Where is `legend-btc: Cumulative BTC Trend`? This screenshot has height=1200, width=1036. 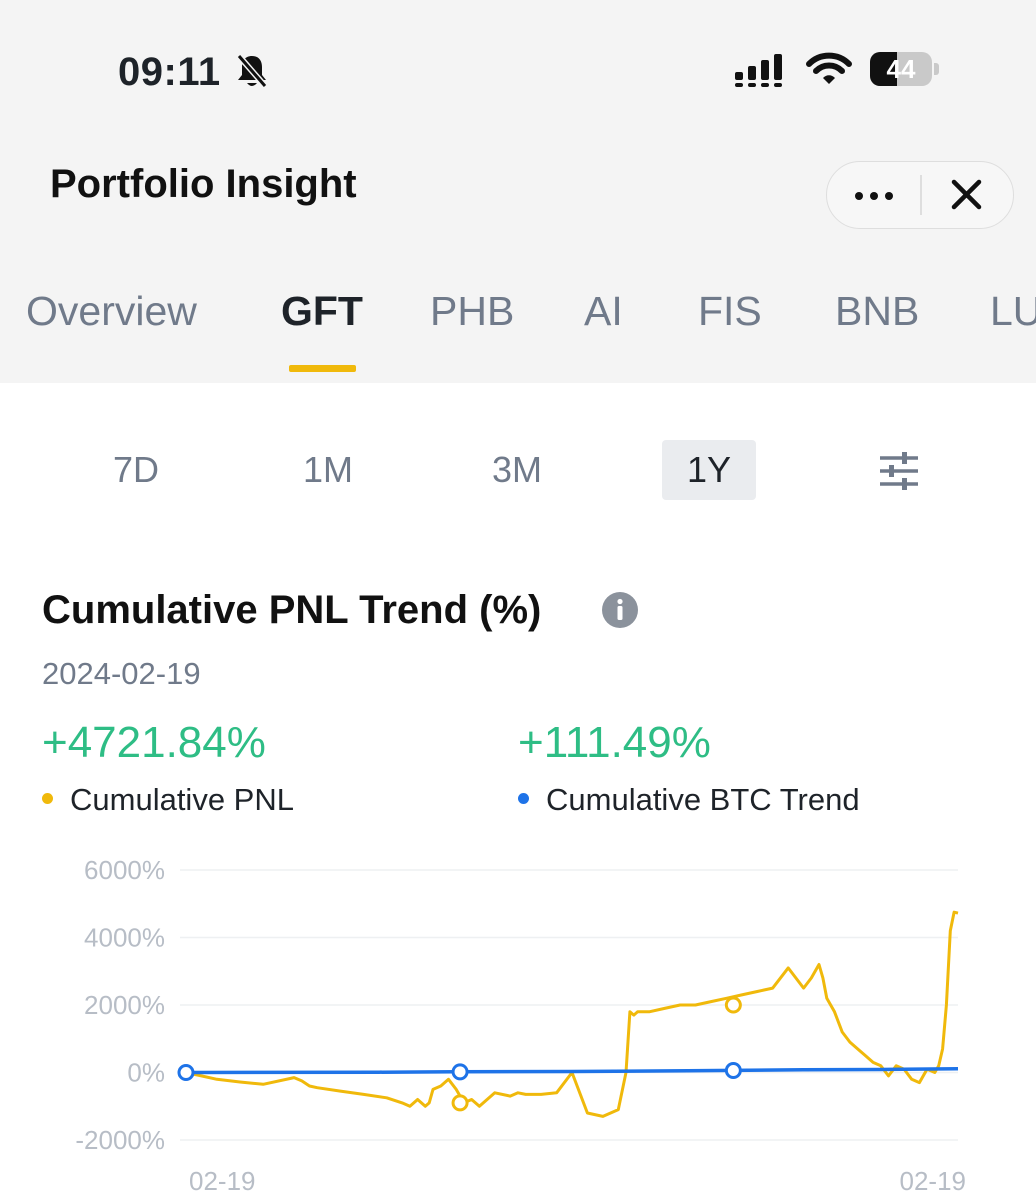
legend-btc: Cumulative BTC Trend is located at coordinates (689, 800).